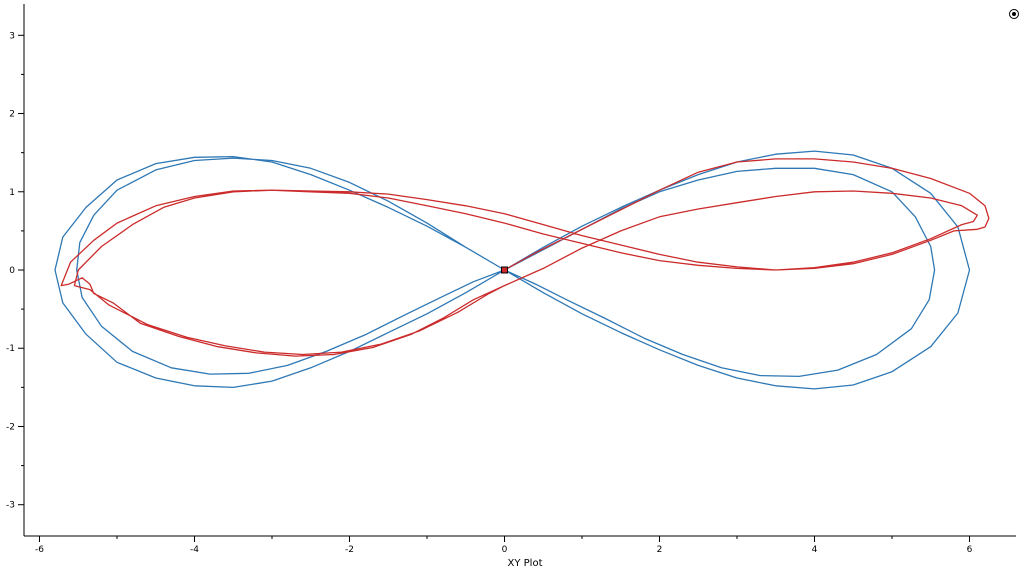  Describe the element at coordinates (349, 550) in the screenshot. I see `x-tick-label: -2` at that location.